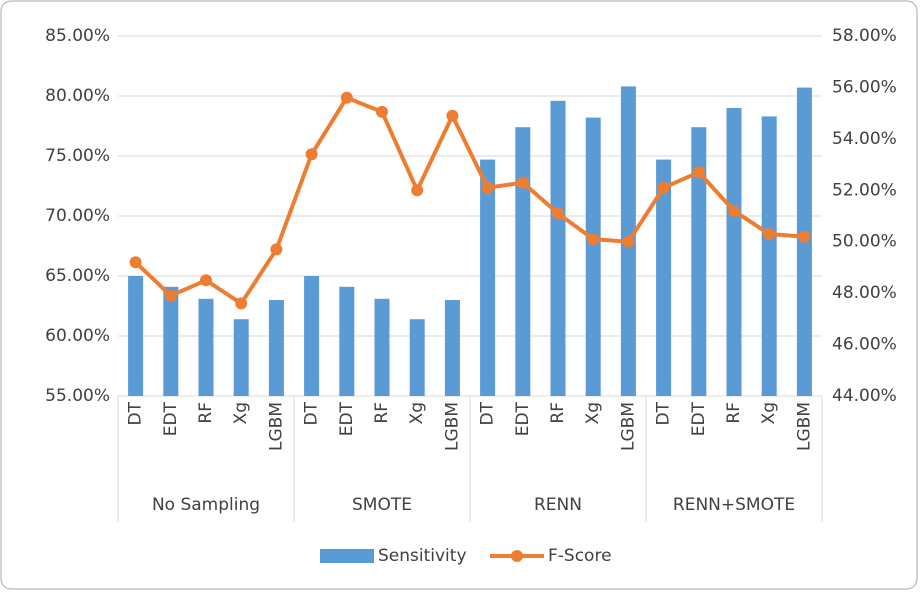 This screenshot has width=920, height=596. Describe the element at coordinates (77, 396) in the screenshot. I see `y-tick-label: 55.00%` at that location.